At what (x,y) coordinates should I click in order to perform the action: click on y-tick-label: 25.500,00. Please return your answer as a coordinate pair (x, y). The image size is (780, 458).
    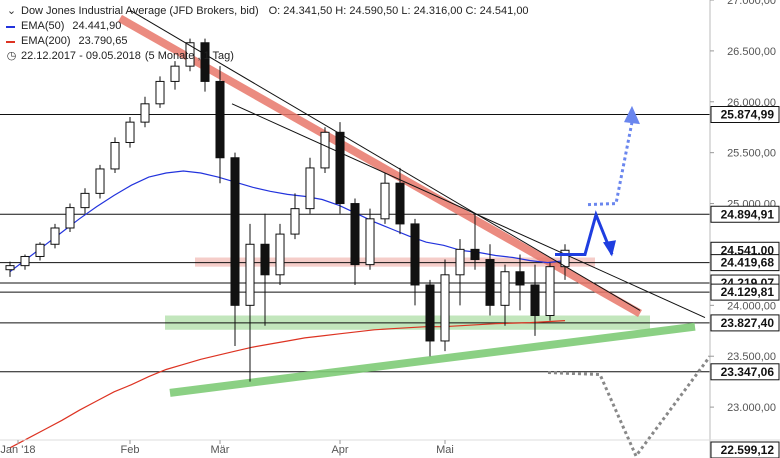
    Looking at the image, I should click on (751, 154).